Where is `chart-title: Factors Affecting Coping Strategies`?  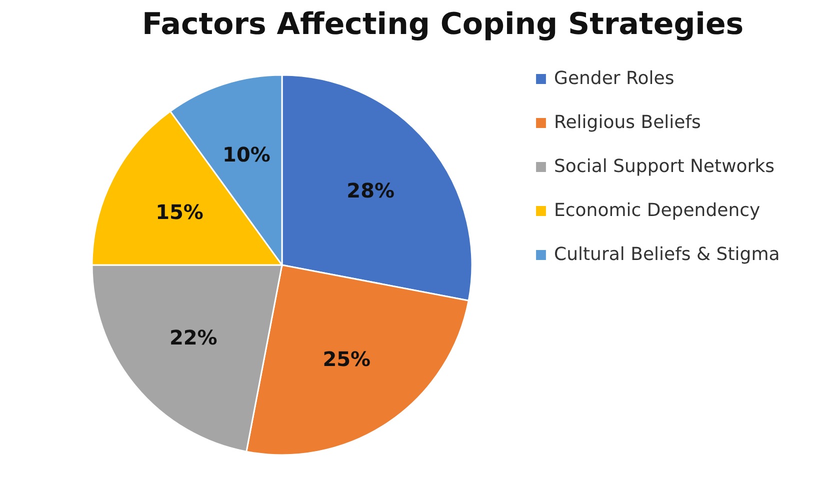 chart-title: Factors Affecting Coping Strategies is located at coordinates (443, 24).